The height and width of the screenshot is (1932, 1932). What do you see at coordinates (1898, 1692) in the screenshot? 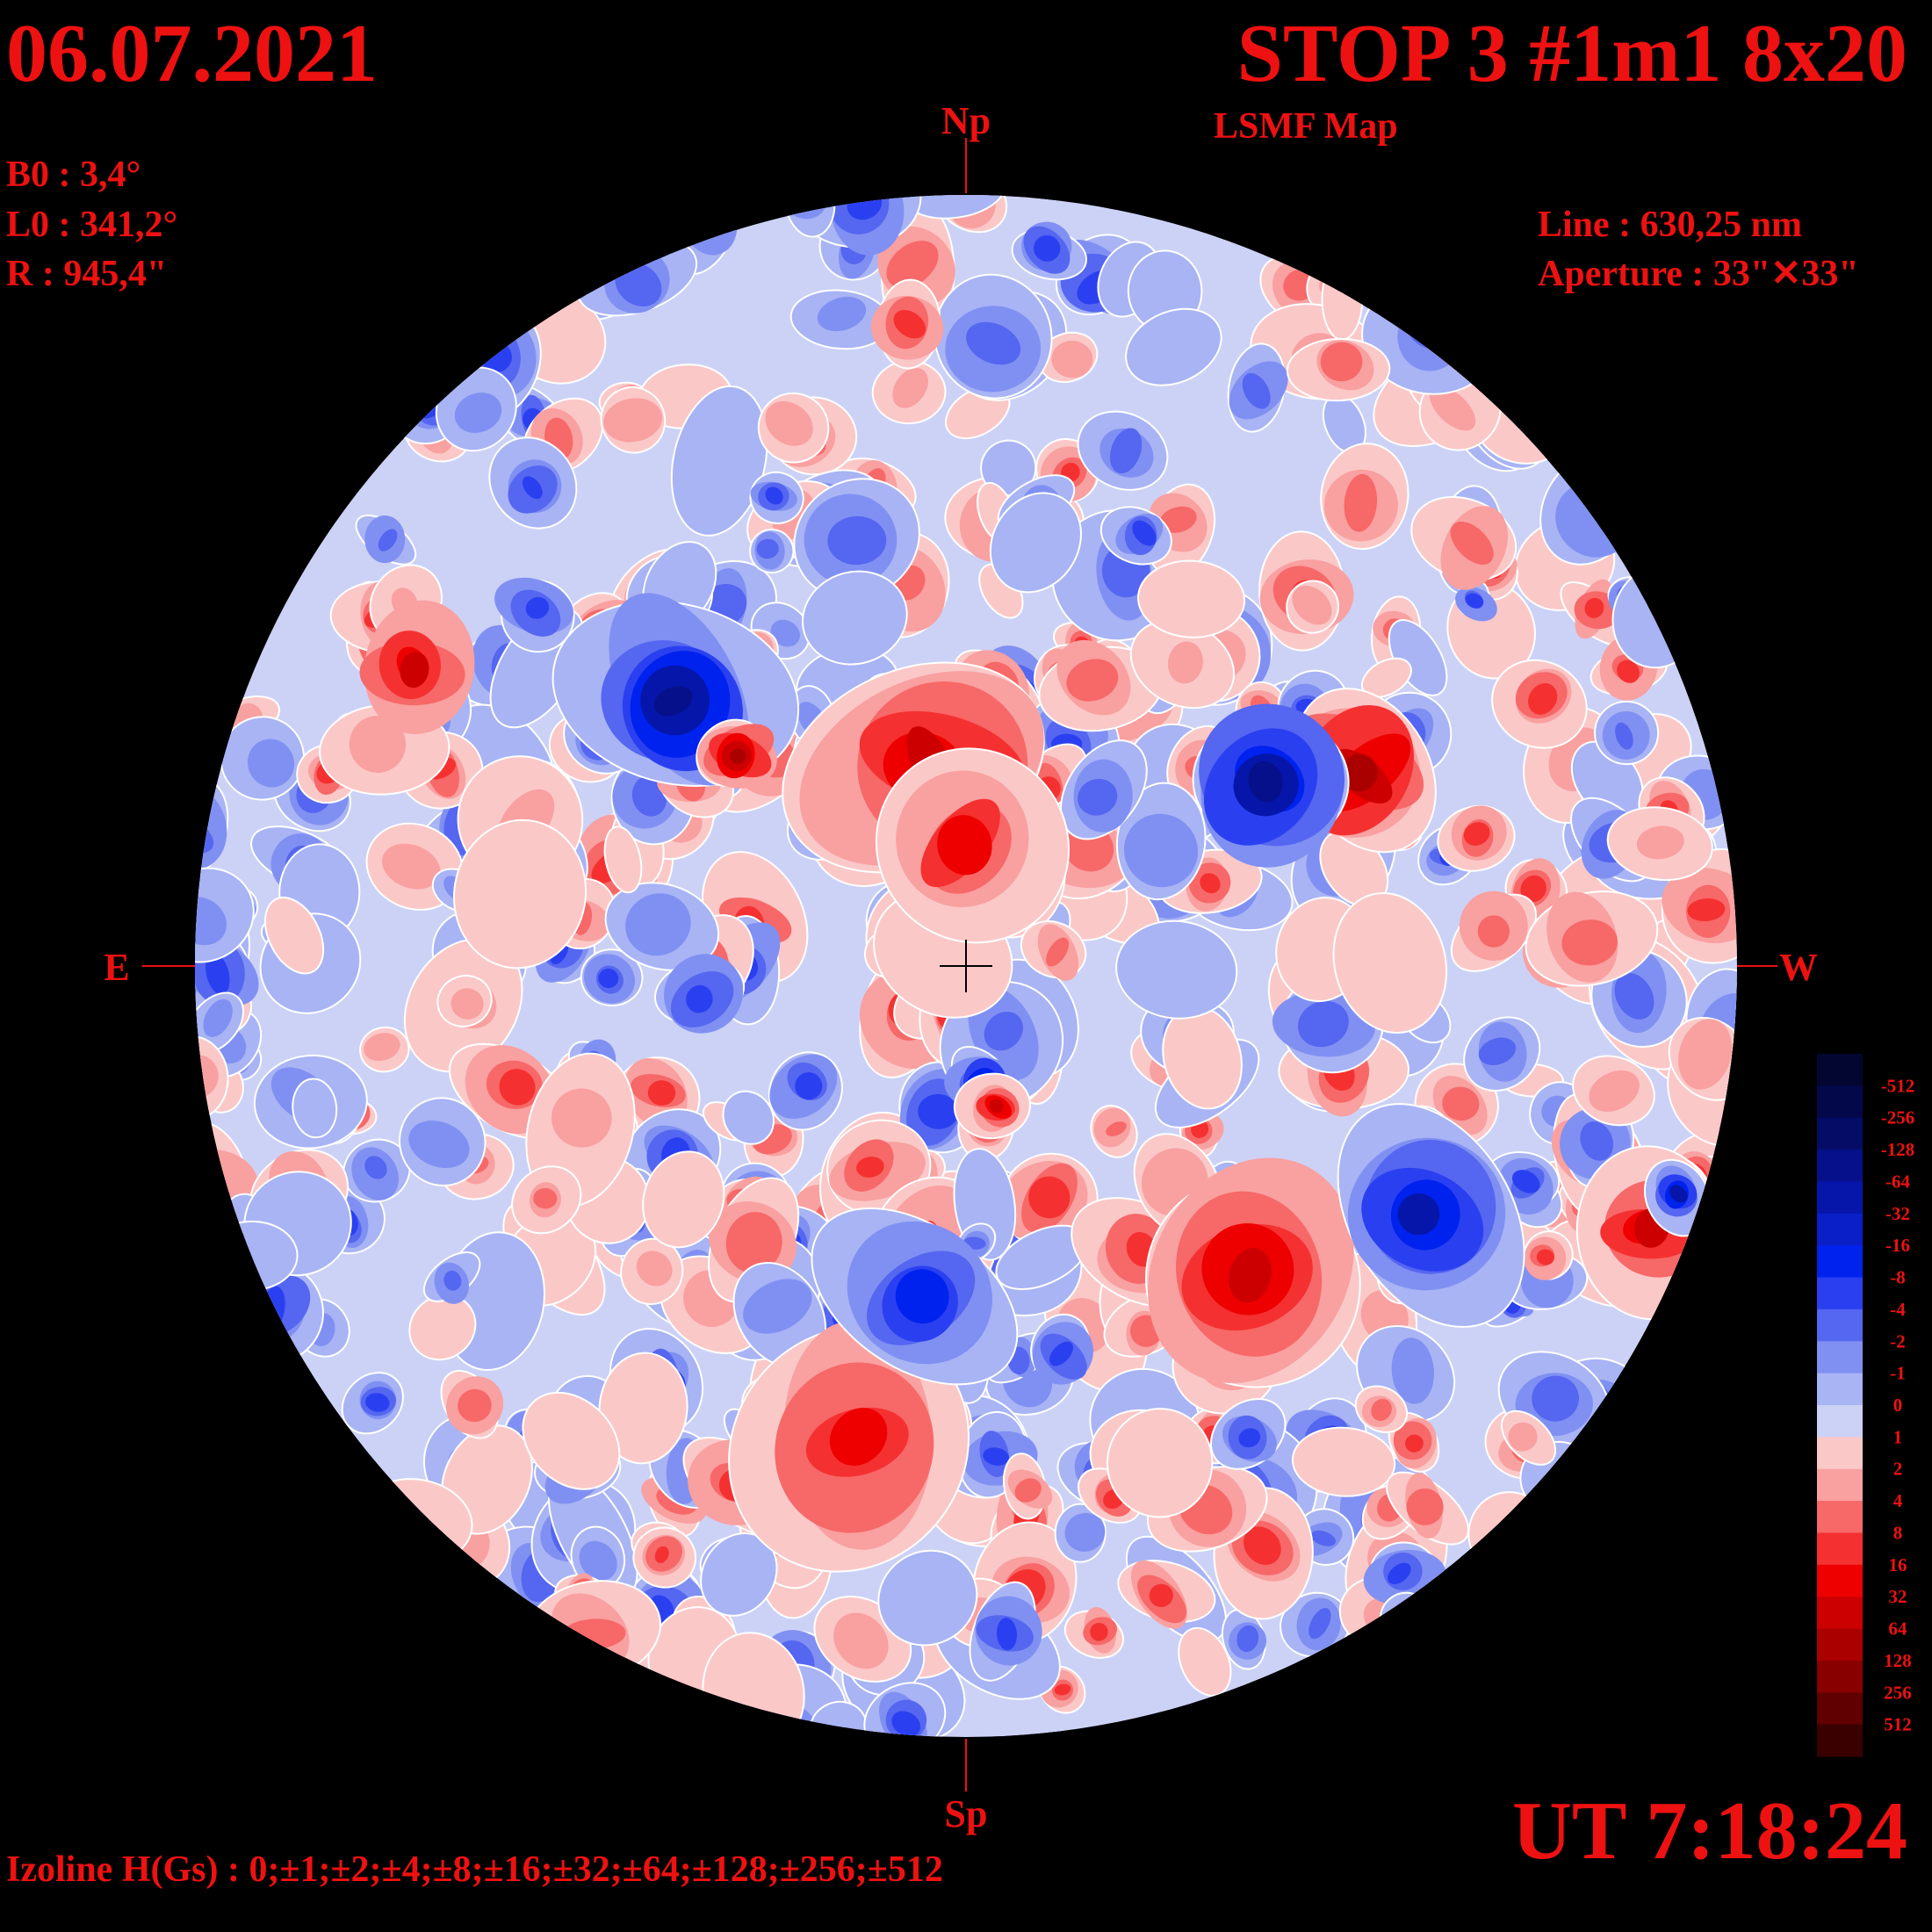
I see `colorbar-label: 256` at bounding box center [1898, 1692].